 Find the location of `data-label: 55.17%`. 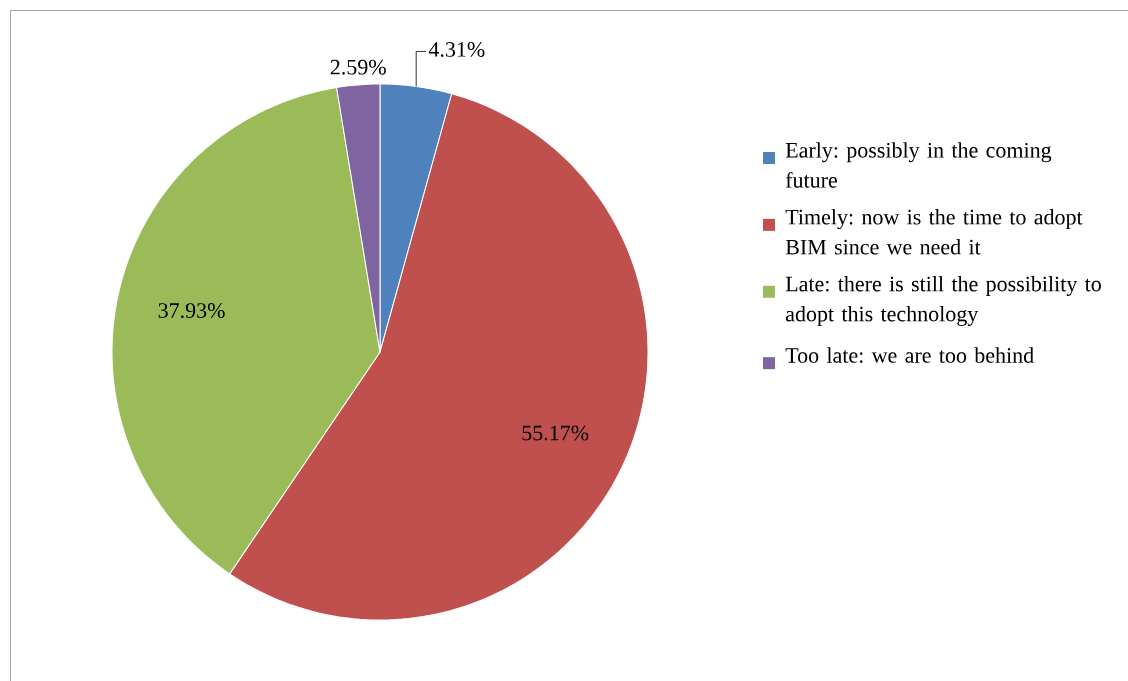

data-label: 55.17% is located at coordinates (555, 433).